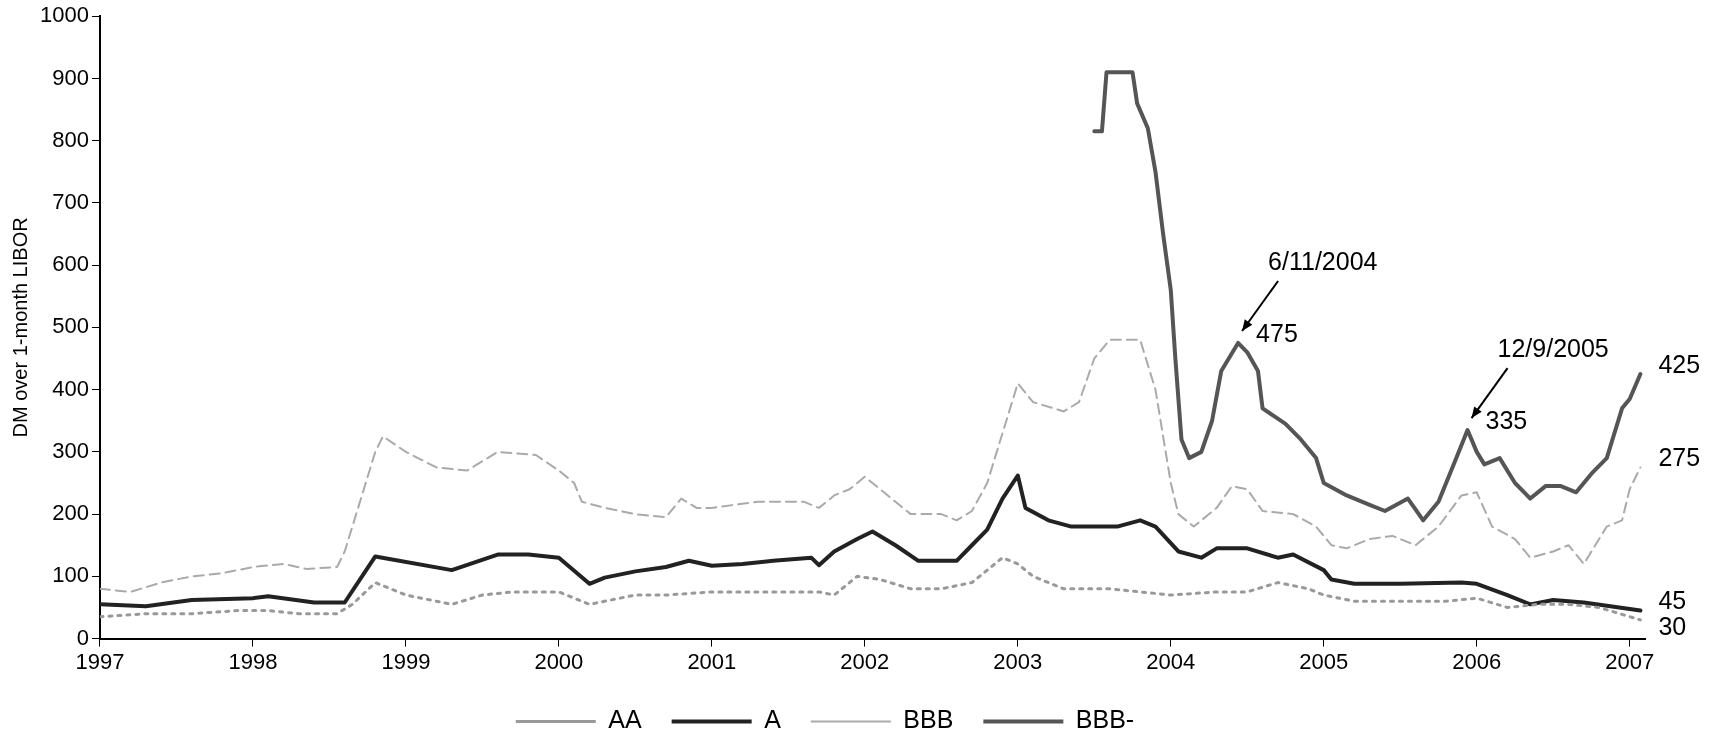  What do you see at coordinates (64, 15) in the screenshot?
I see `y-tick-label: 1000` at bounding box center [64, 15].